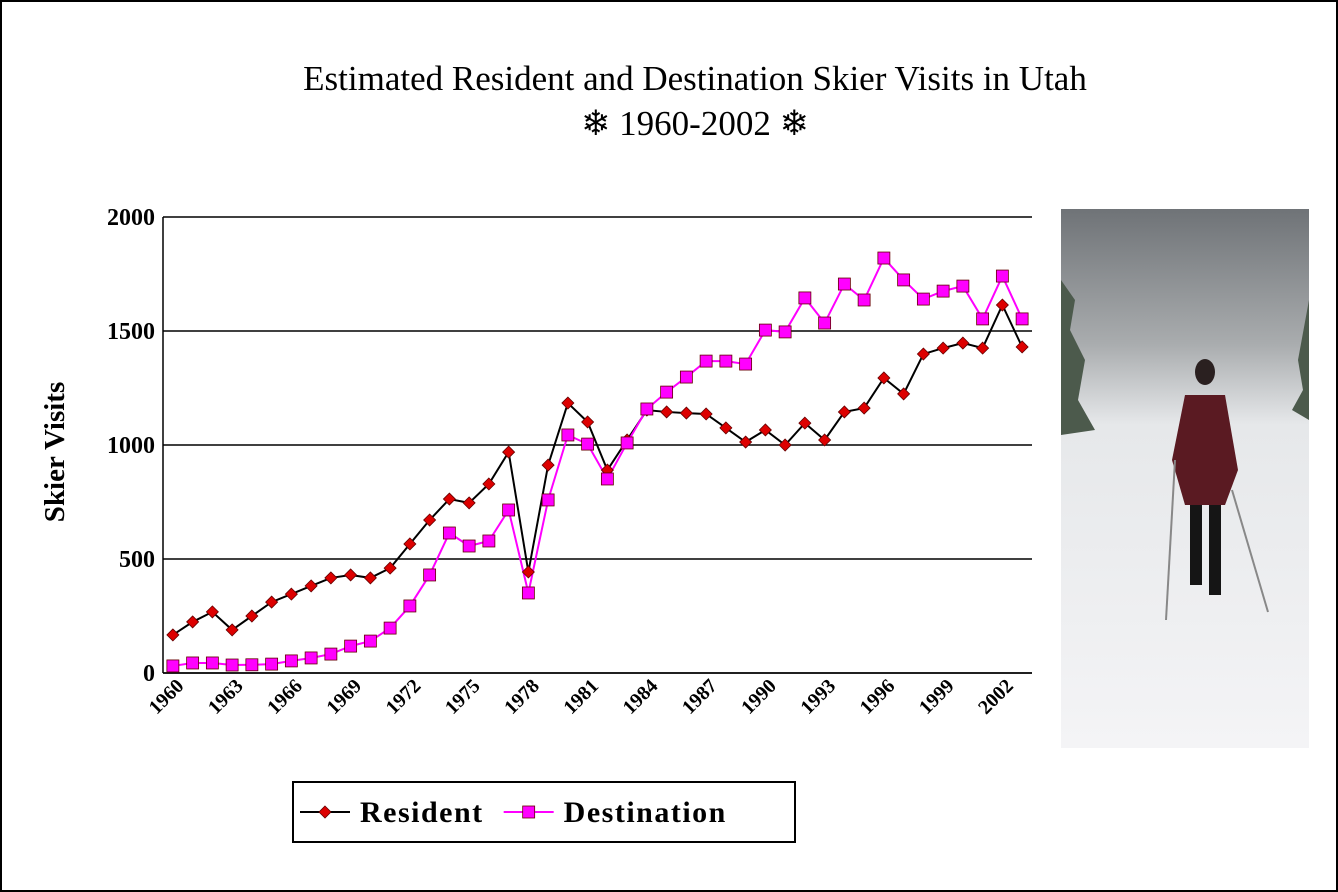 This screenshot has height=892, width=1338. I want to click on chart-subtitle: ❄ 1960-2002 ❄, so click(695, 123).